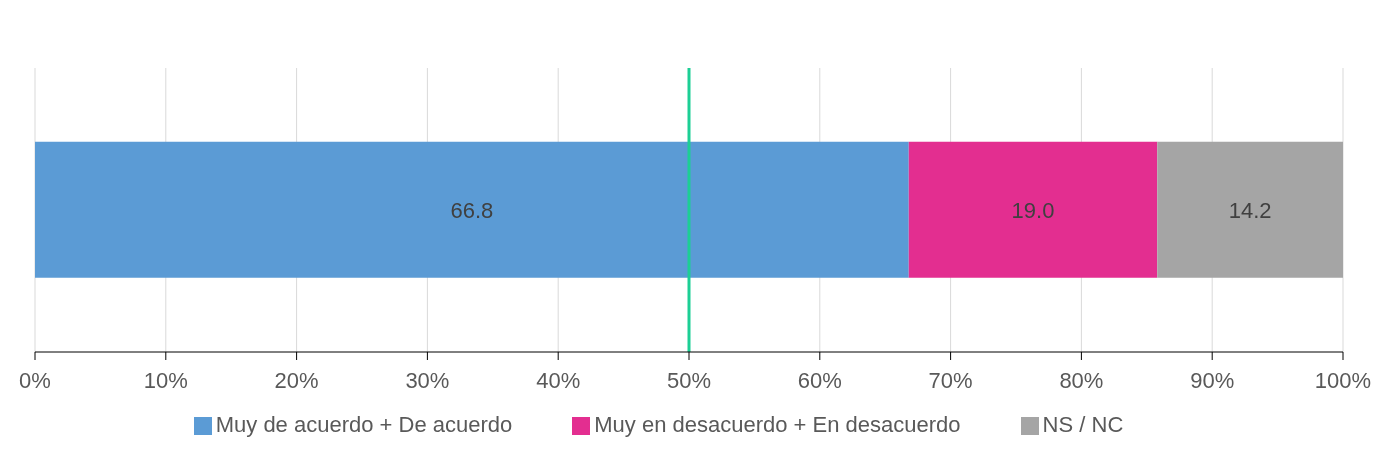  What do you see at coordinates (950, 380) in the screenshot?
I see `x-tick-label: 70%` at bounding box center [950, 380].